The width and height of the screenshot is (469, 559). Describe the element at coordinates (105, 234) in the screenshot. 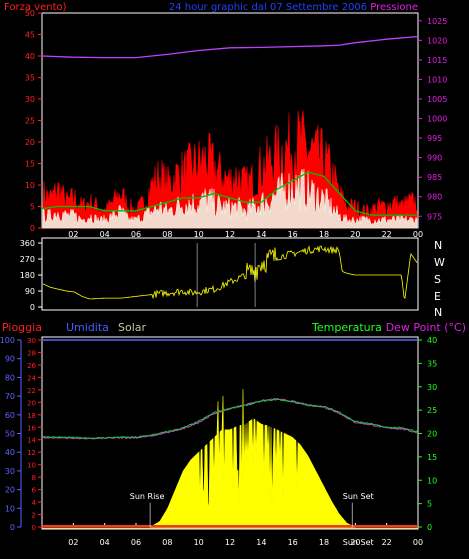

I see `wind-x-tick-label: 04` at that location.